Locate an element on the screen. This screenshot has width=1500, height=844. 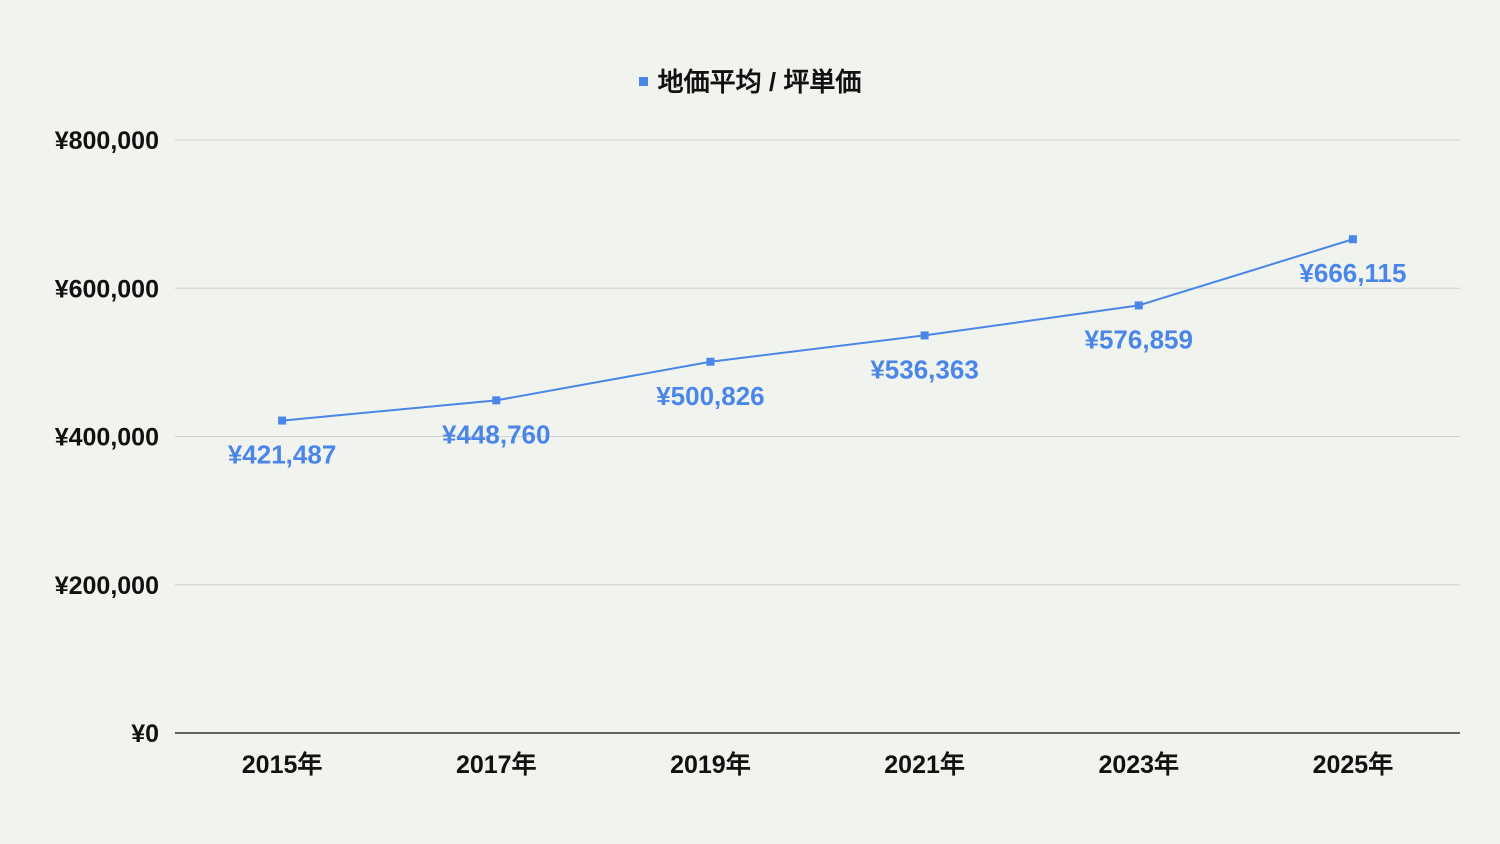
data-label: ¥500,826 is located at coordinates (710, 396).